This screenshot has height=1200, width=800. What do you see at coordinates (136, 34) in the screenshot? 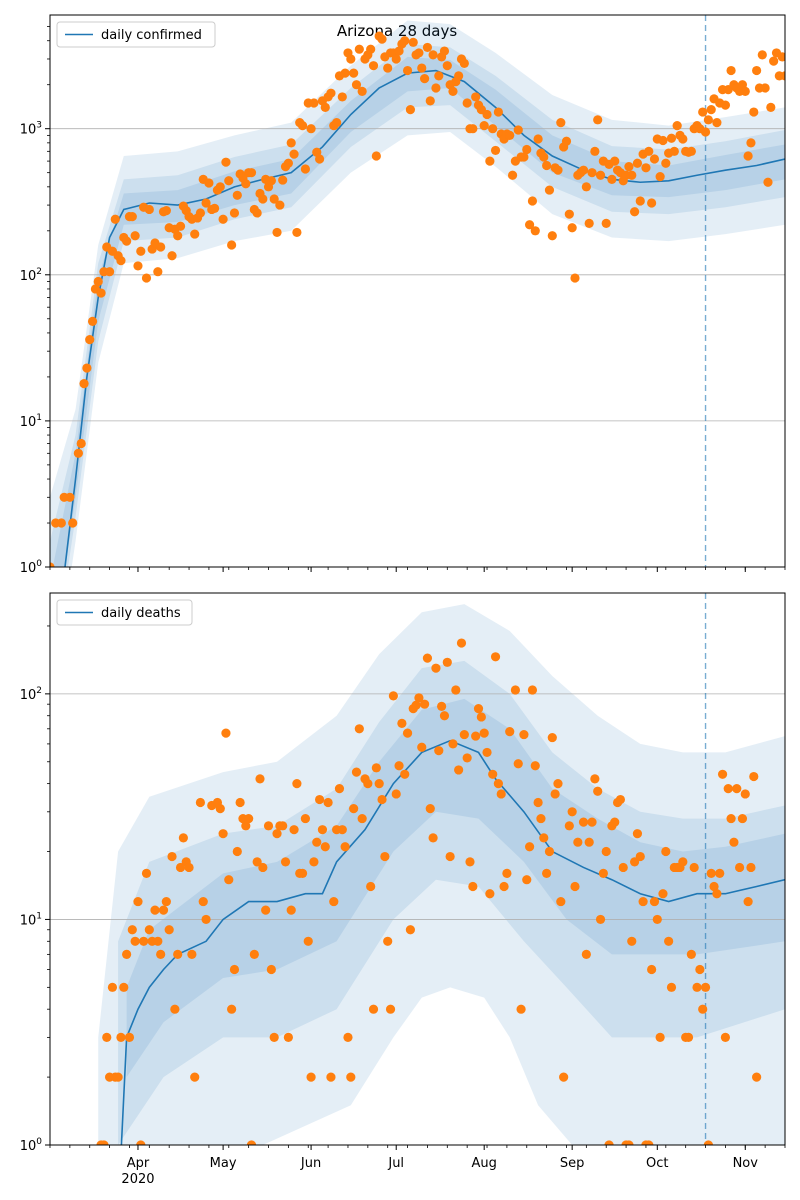
I see `legend-box` at bounding box center [136, 34].